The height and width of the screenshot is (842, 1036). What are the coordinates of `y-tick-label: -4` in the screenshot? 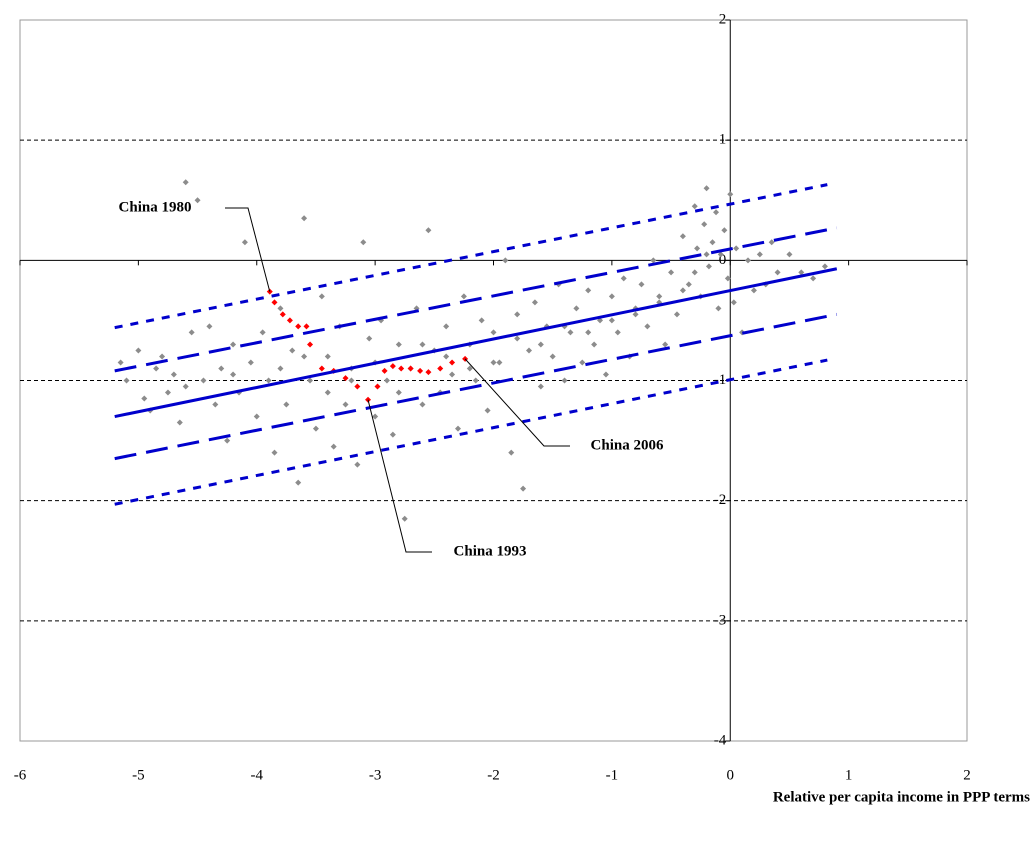 It's located at (720, 740).